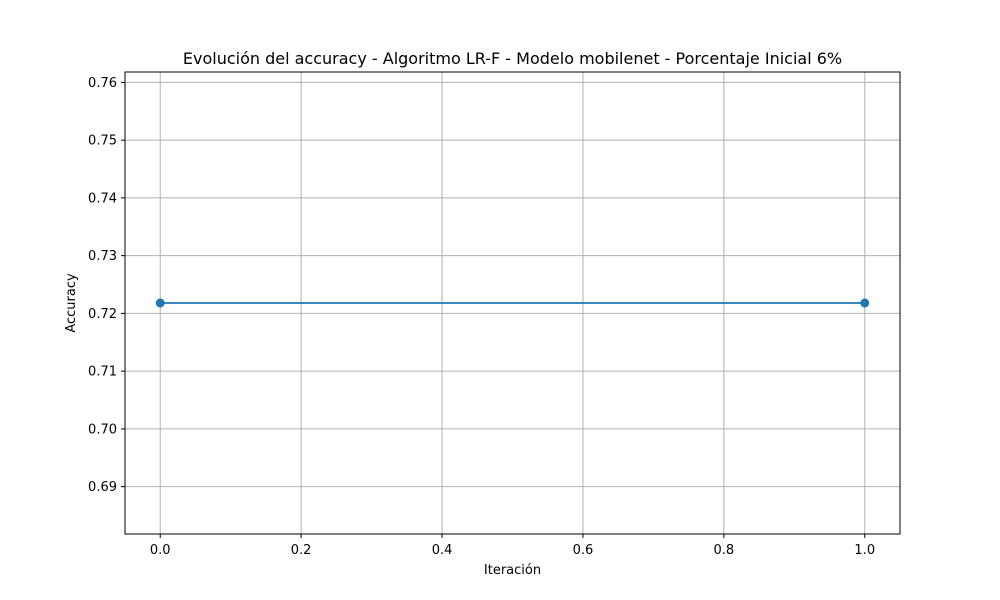 The width and height of the screenshot is (1000, 600). Describe the element at coordinates (160, 550) in the screenshot. I see `x-tick-label: 0.0` at that location.